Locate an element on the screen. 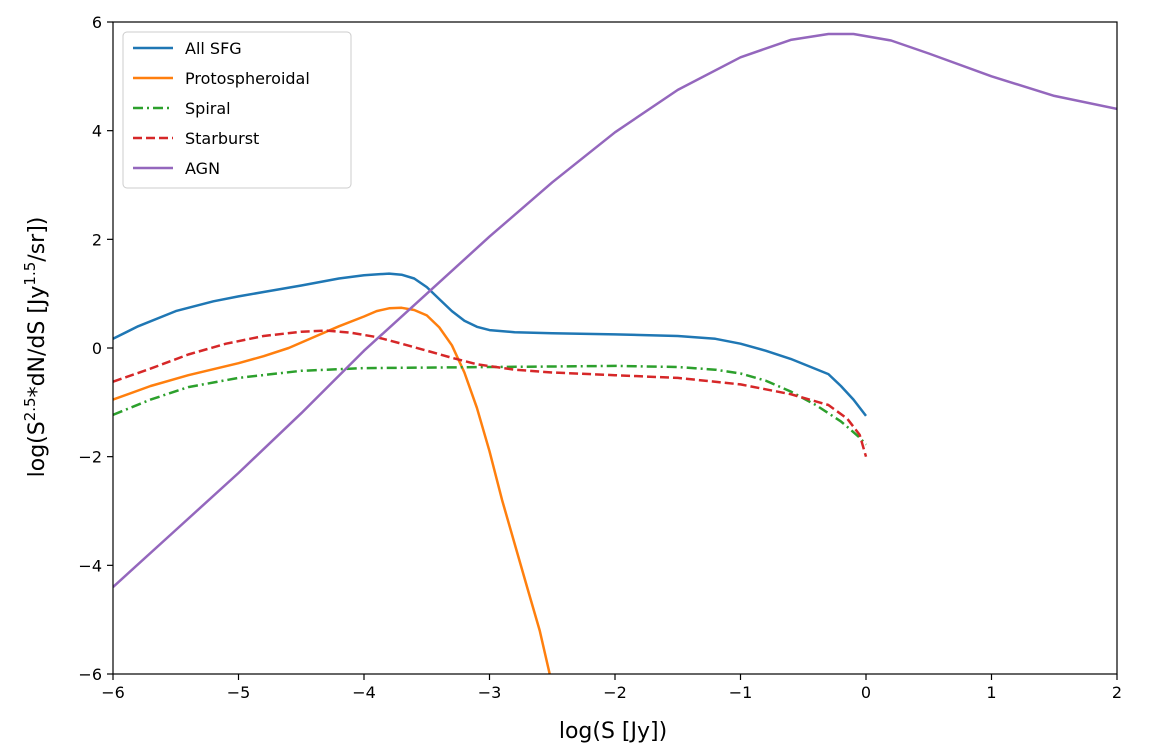  y-axis-title: log(S2.5*dN/dS [Jy1.5/sr]) is located at coordinates (35, 347).